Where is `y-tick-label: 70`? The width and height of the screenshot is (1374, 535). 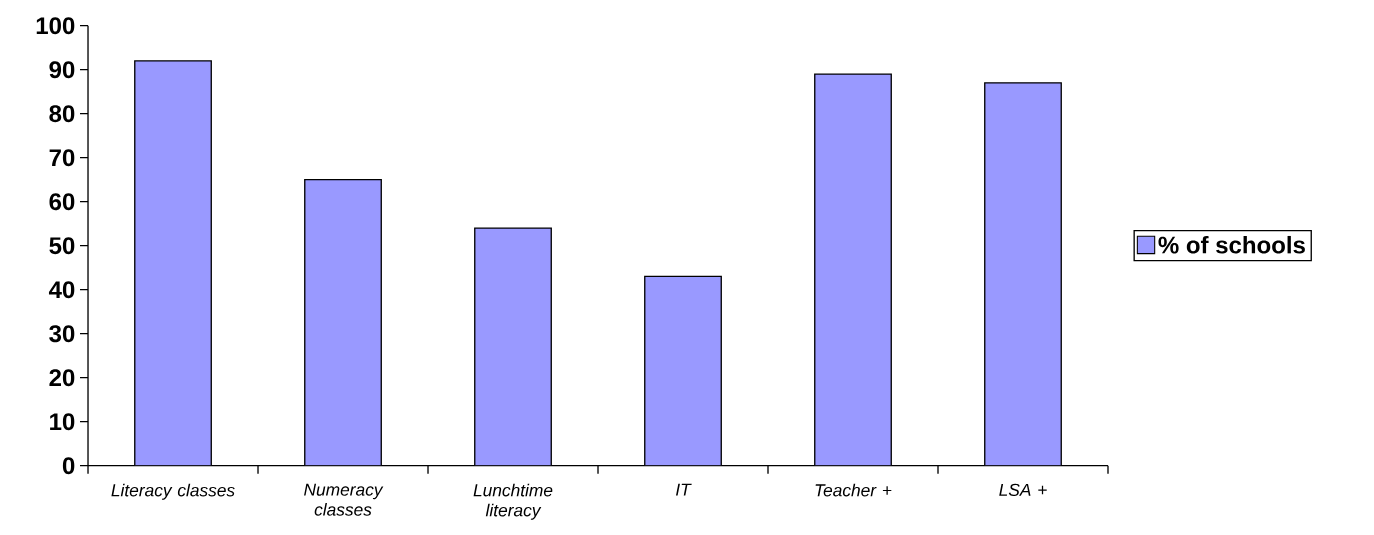 y-tick-label: 70 is located at coordinates (62, 158).